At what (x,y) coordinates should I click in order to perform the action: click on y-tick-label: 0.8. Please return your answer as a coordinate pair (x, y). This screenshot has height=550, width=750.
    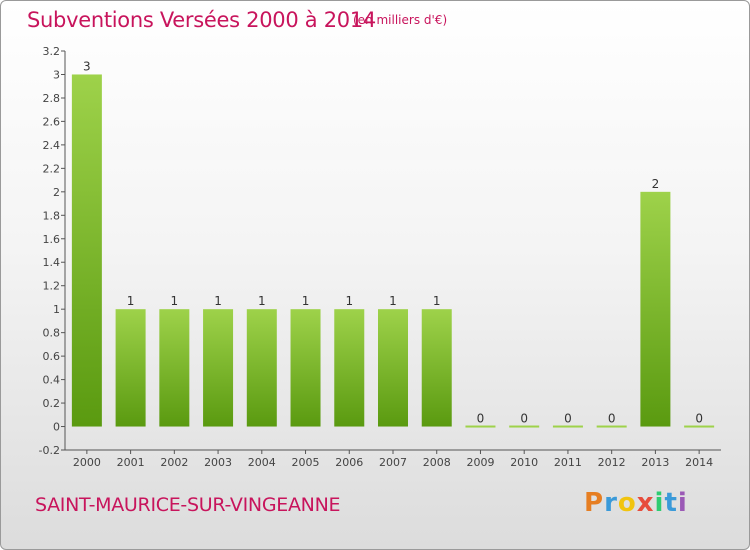
    Looking at the image, I should click on (52, 333).